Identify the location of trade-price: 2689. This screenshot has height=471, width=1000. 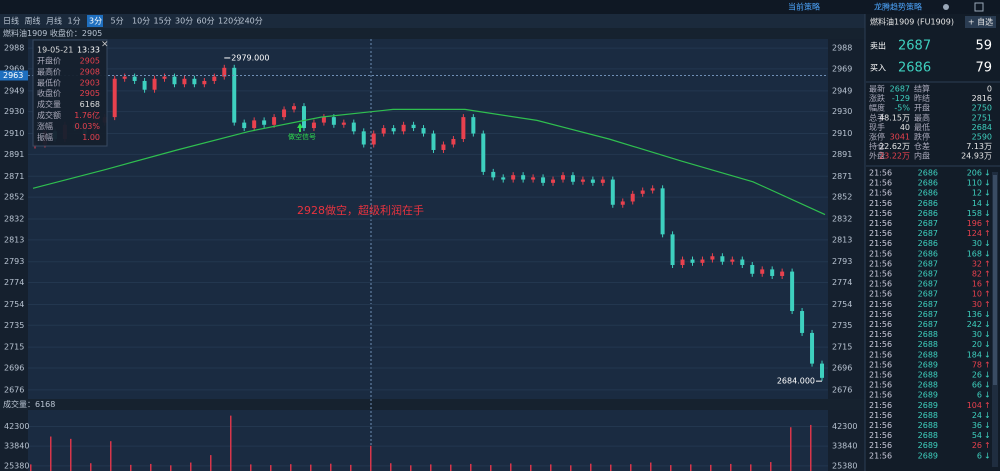
(928, 455).